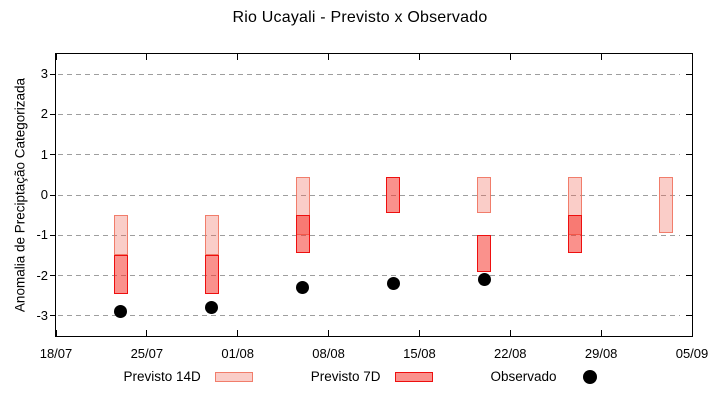 Image resolution: width=720 pixels, height=400 pixels. Describe the element at coordinates (42, 235) in the screenshot. I see `y-tick-label: -1` at that location.